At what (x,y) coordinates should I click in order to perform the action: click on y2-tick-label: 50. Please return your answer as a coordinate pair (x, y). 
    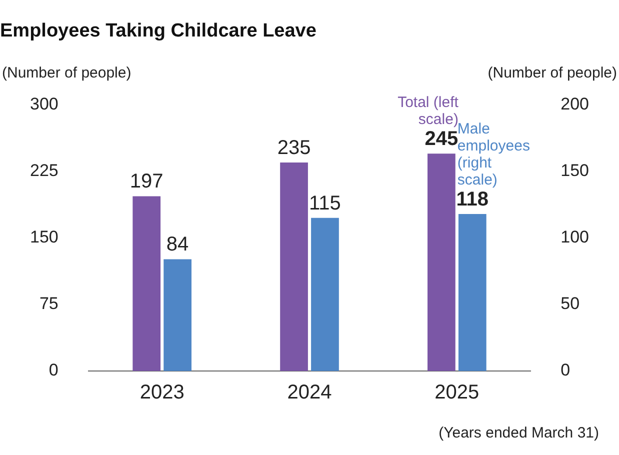
    Looking at the image, I should click on (570, 304).